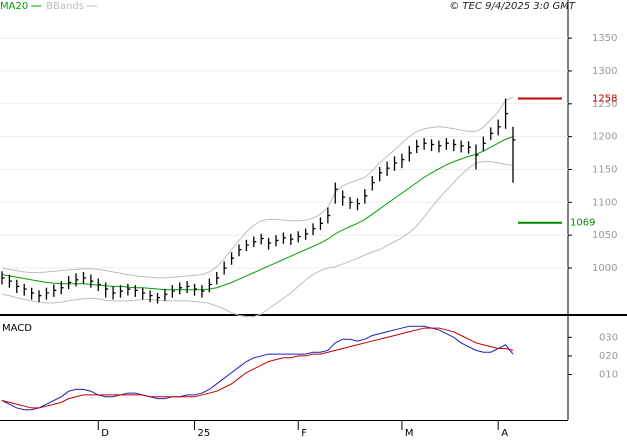  Describe the element at coordinates (608, 375) in the screenshot. I see `y-tick-label: 010` at that location.